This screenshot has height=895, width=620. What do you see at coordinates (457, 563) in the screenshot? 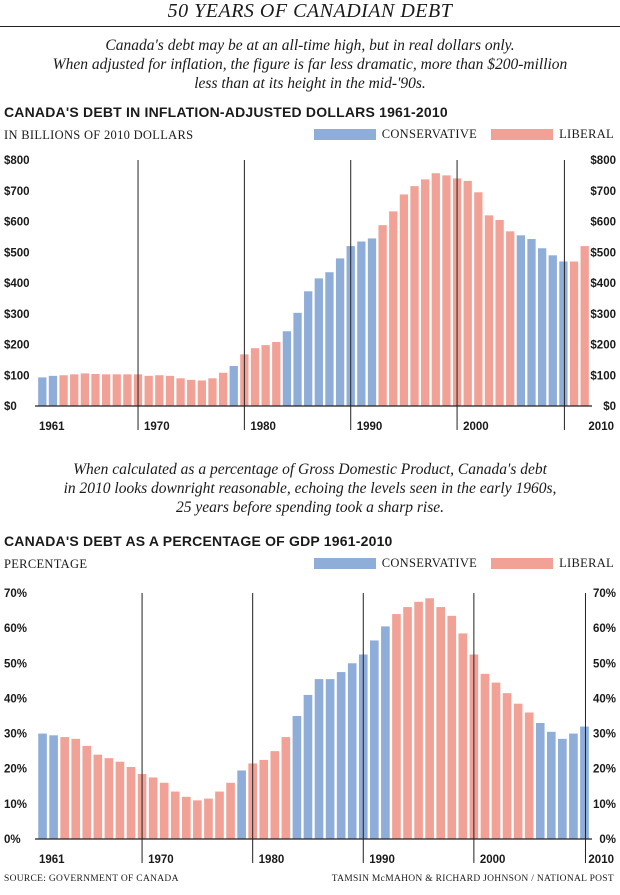
I see `chart2-legend: CONSERVATIVE LIBERAL` at bounding box center [457, 563].